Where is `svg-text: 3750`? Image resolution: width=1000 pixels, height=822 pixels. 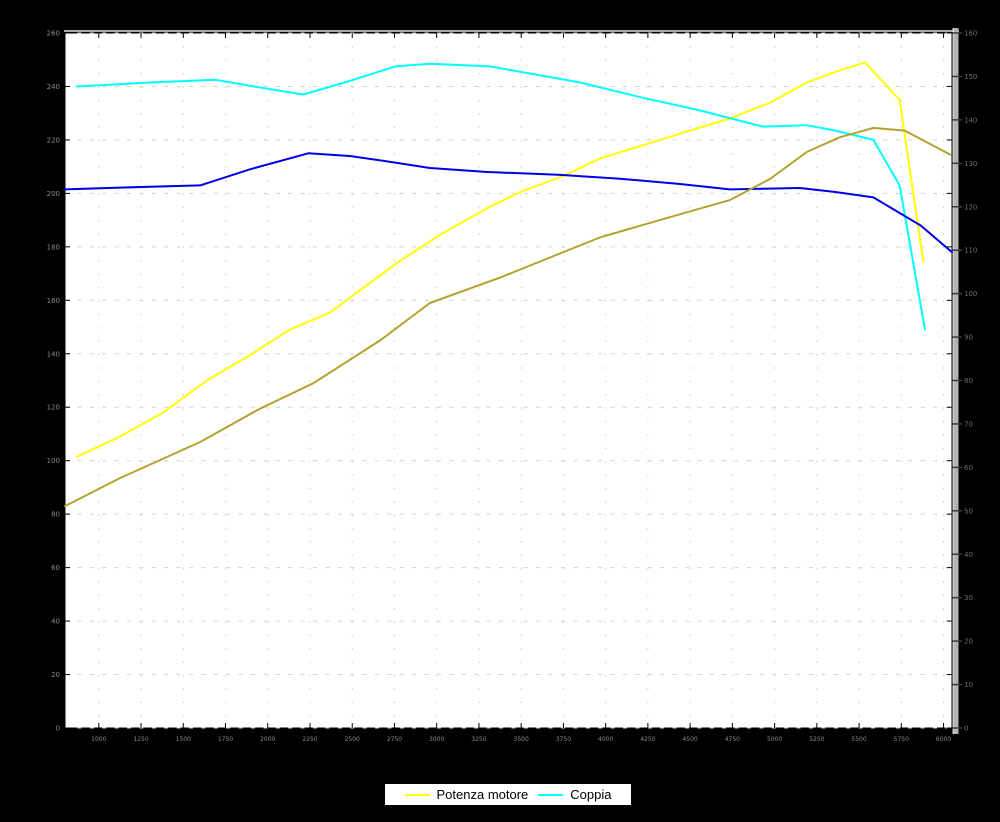 svg-text: 3750 is located at coordinates (563, 739).